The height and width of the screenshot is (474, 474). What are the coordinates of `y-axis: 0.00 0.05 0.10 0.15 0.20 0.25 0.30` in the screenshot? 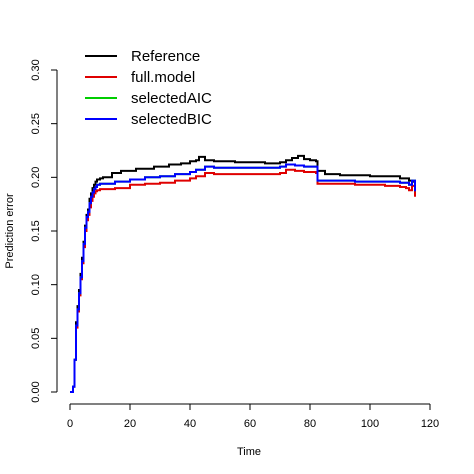 It's located at (44, 231).